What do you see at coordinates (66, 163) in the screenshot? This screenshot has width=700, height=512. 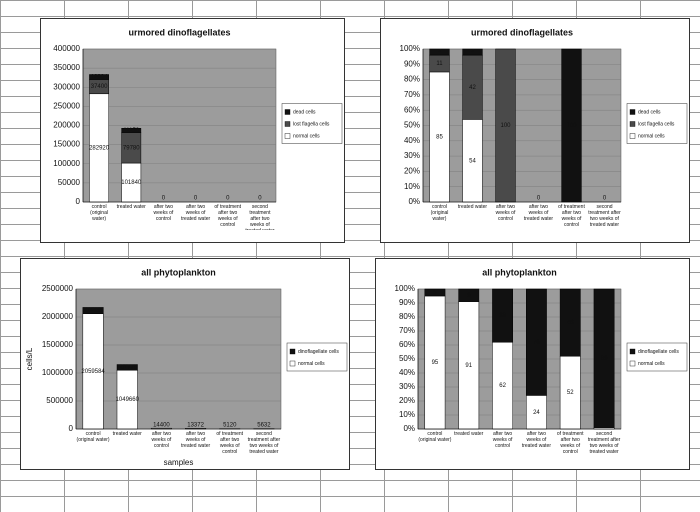 I see `y-tick-label: 100000` at bounding box center [66, 163].